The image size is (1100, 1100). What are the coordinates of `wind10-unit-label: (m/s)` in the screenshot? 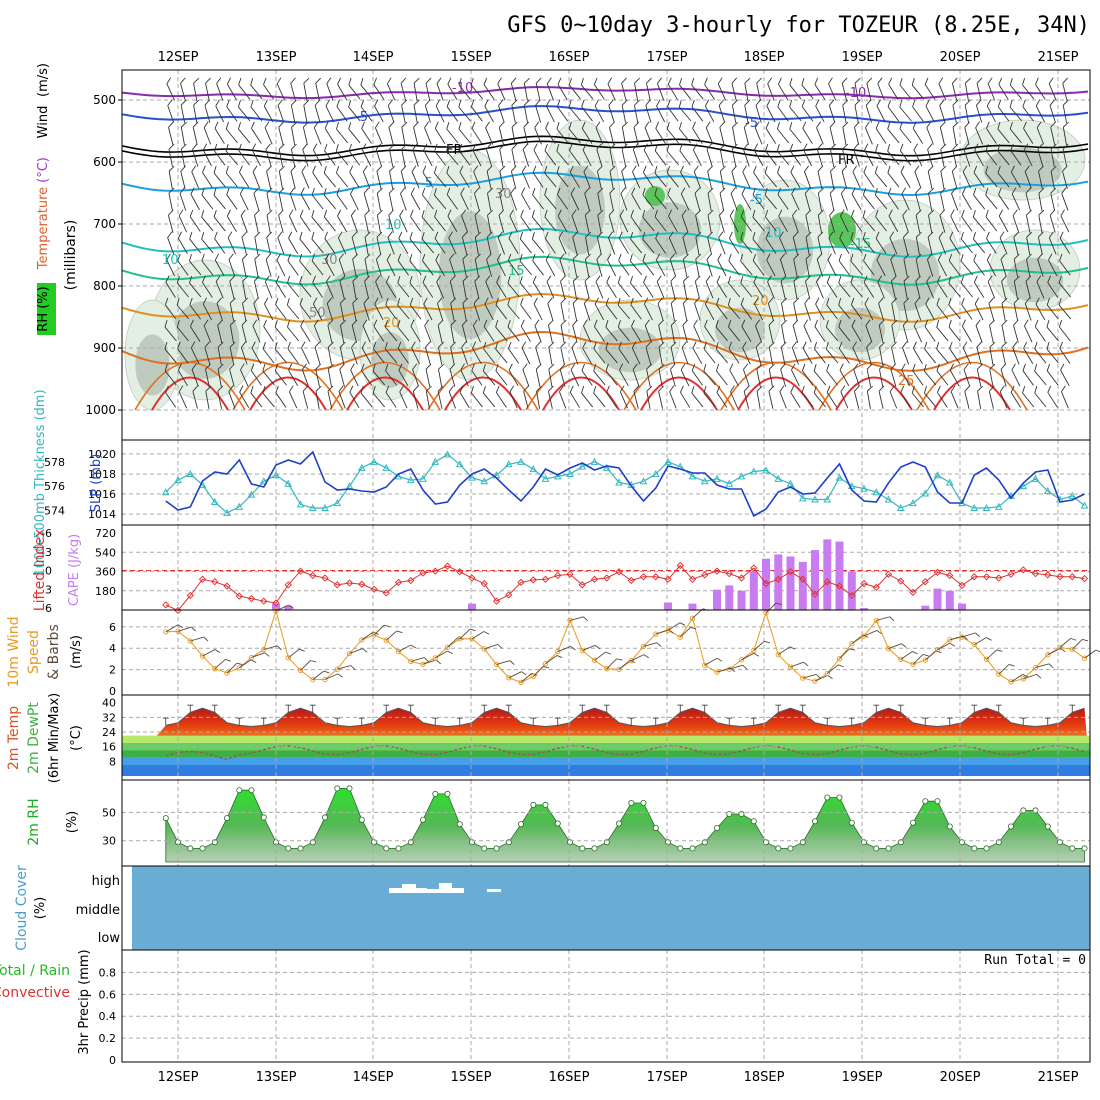 It's located at (76, 652).